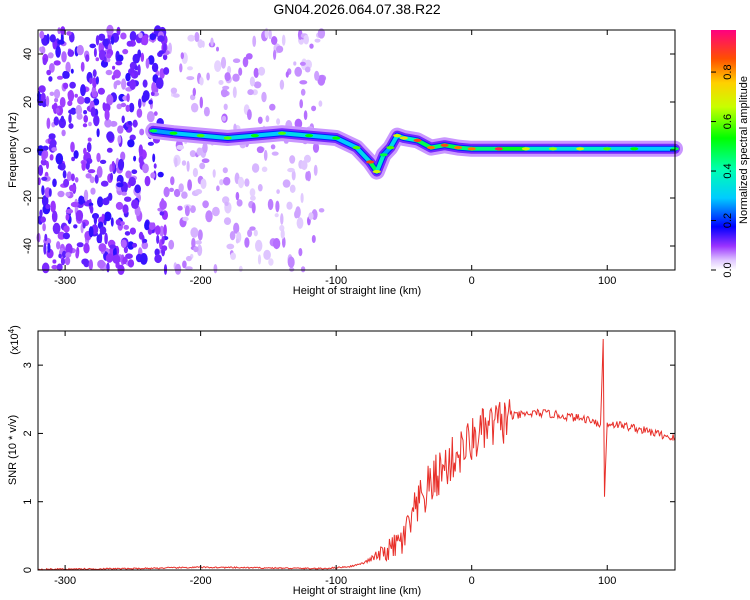  I want to click on x-tick-label: 100, so click(607, 581).